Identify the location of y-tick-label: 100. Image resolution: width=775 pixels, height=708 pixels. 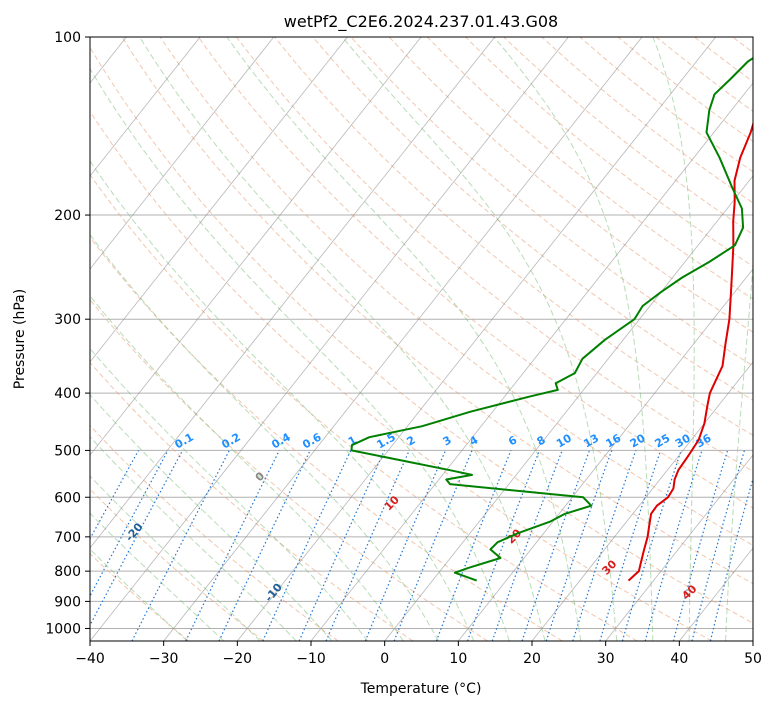
(67, 38).